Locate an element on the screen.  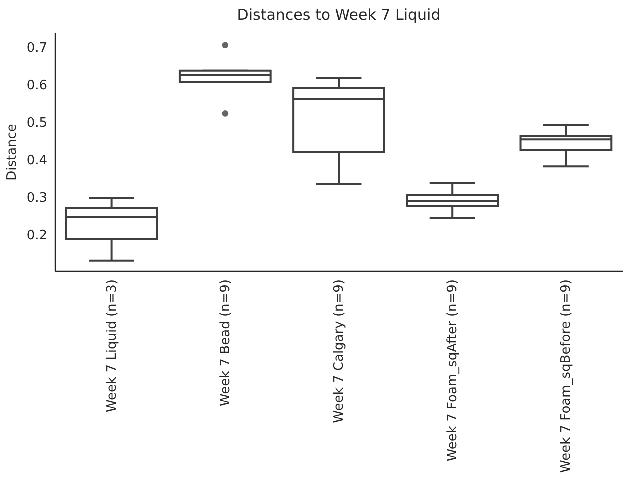
x-tick-label: Week 7 Liquid (n=3) is located at coordinates (112, 346).